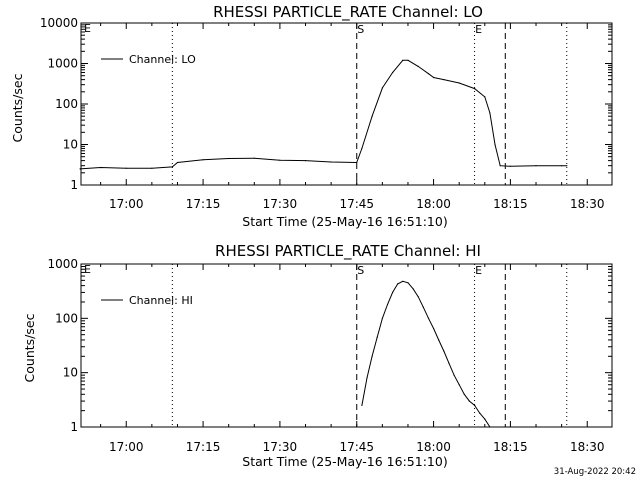  What do you see at coordinates (17, 107) in the screenshot?
I see `y-axis-label-lo: Counts/sec` at bounding box center [17, 107].